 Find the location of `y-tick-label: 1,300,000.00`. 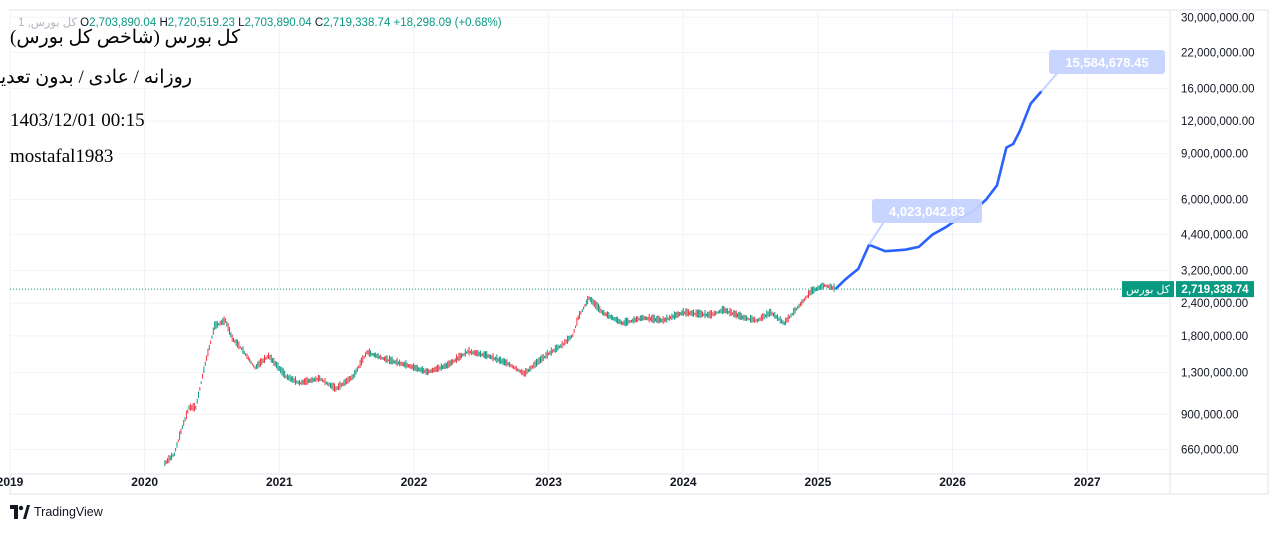

y-tick-label: 1,300,000.00 is located at coordinates (1214, 374).